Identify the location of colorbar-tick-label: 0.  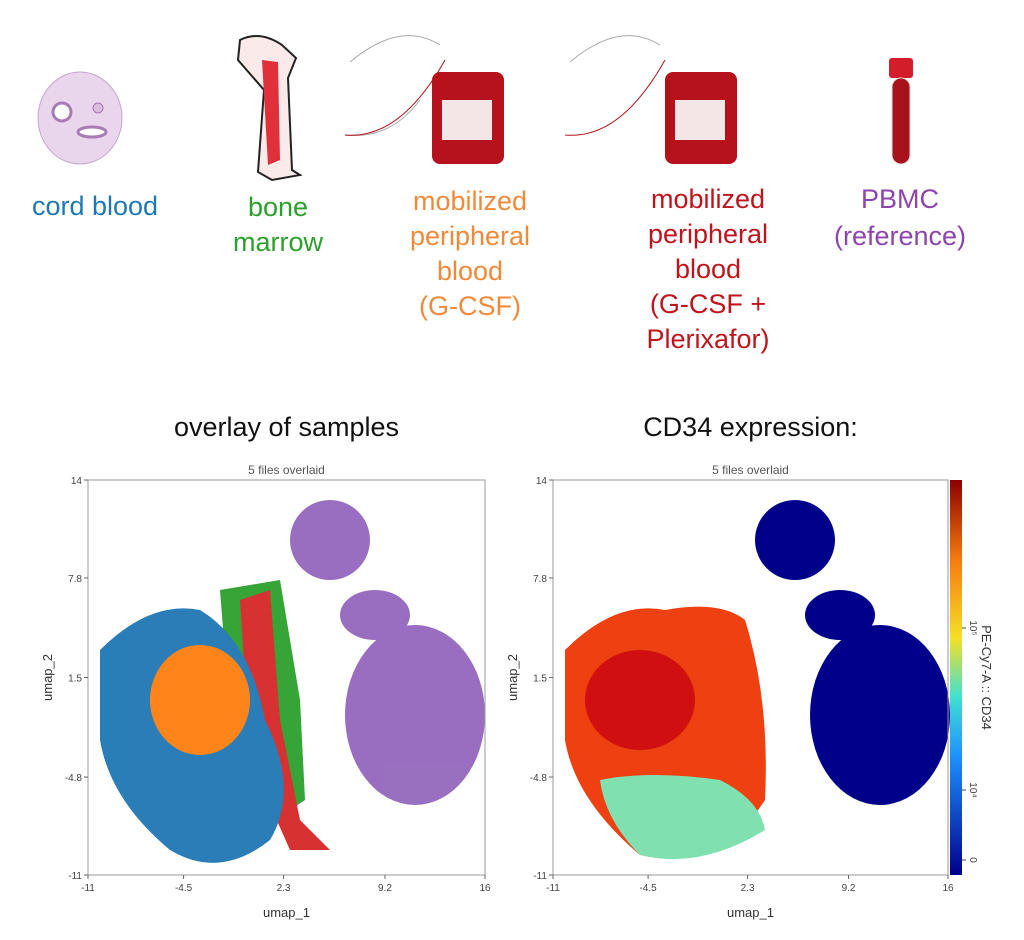
(972, 860).